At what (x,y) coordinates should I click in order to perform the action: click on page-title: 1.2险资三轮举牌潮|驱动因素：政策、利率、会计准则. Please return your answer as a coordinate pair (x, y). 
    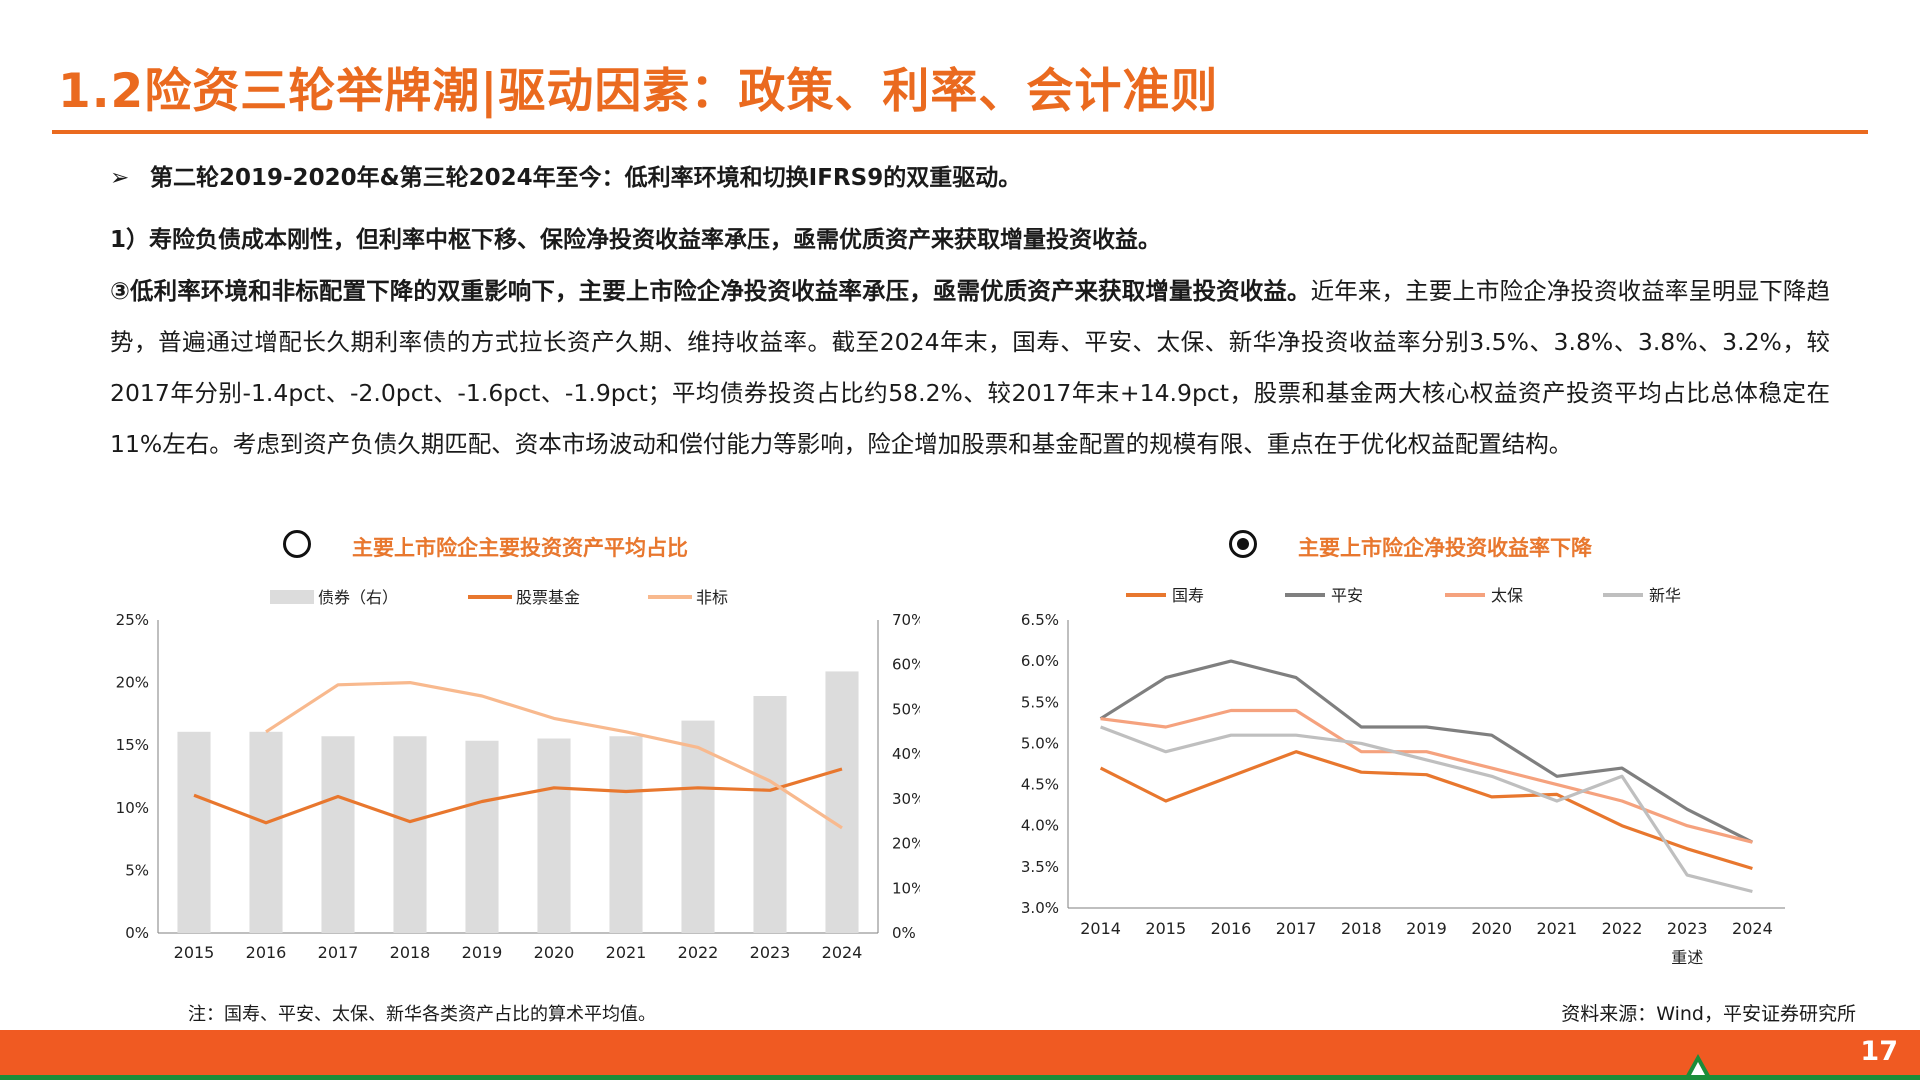
    Looking at the image, I should click on (638, 91).